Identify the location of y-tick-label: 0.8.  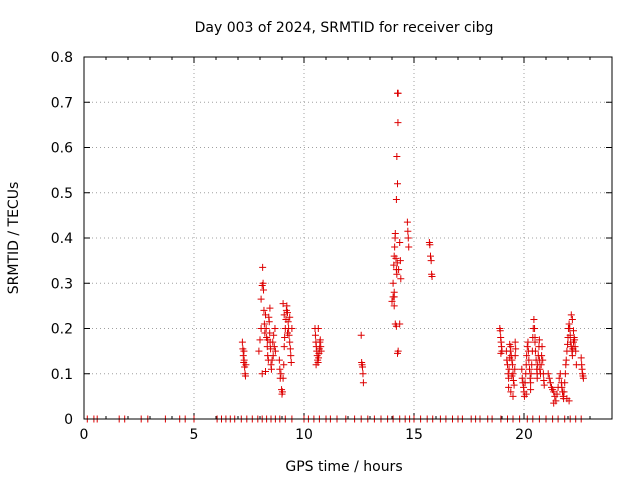
(62, 58).